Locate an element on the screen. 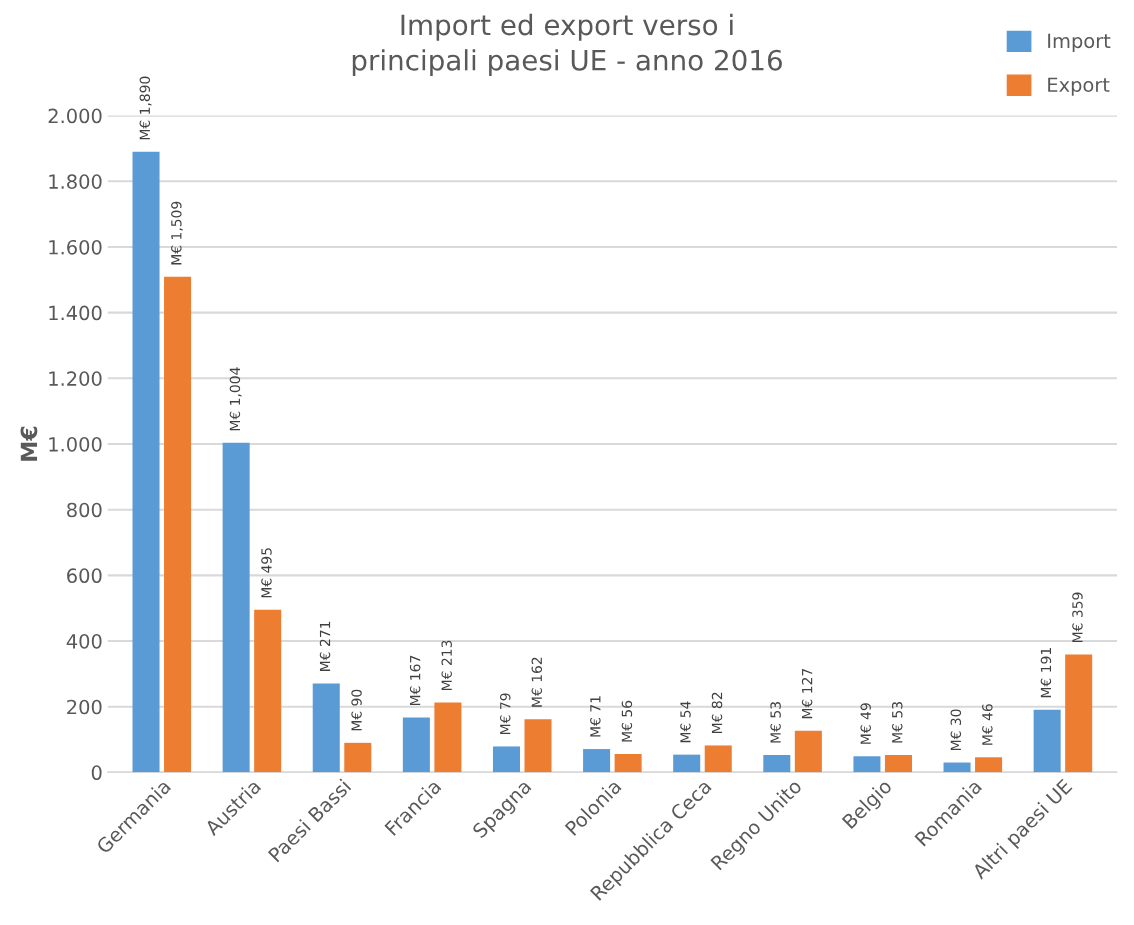 This screenshot has width=1134, height=925. data-label: M€ 271 is located at coordinates (325, 646).